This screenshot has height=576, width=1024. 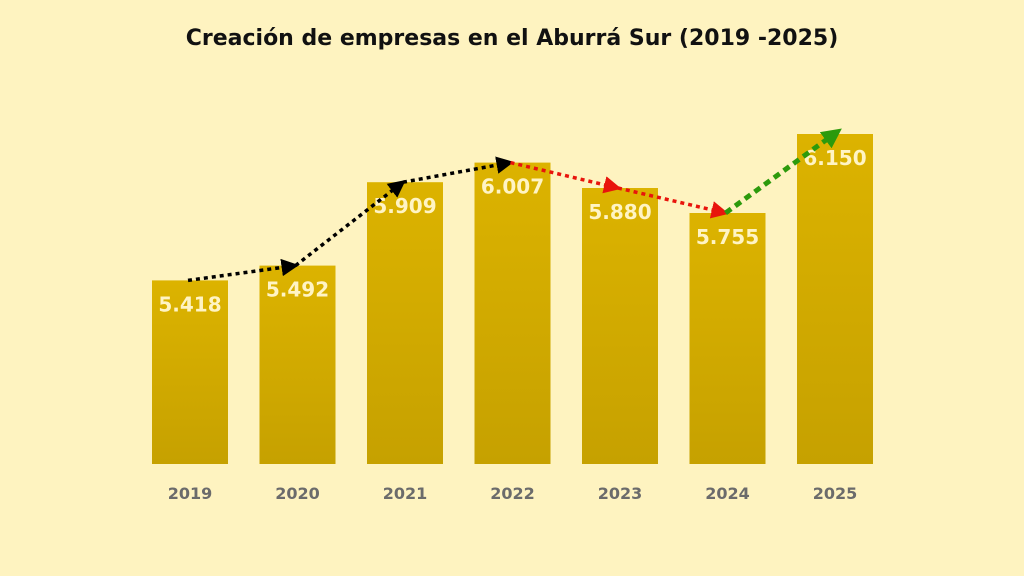 I want to click on x-tick-label-2021: 2021, so click(x=405, y=493).